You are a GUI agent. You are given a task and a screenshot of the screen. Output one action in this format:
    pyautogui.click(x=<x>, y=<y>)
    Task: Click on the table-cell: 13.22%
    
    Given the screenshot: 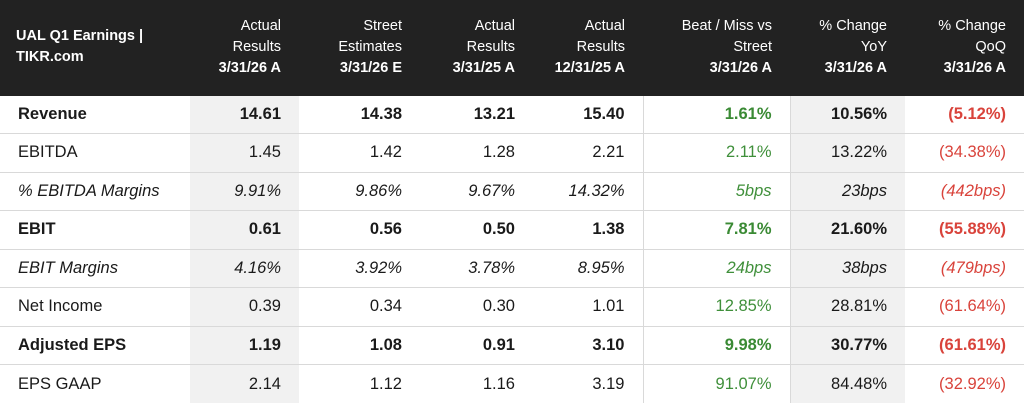 What is the action you would take?
    pyautogui.click(x=847, y=153)
    